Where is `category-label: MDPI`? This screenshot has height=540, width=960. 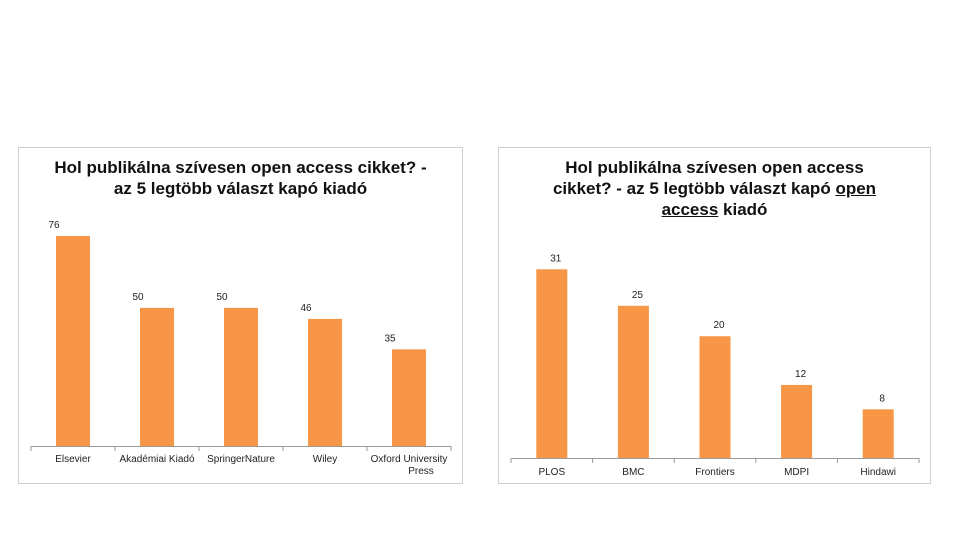
category-label: MDPI is located at coordinates (796, 472).